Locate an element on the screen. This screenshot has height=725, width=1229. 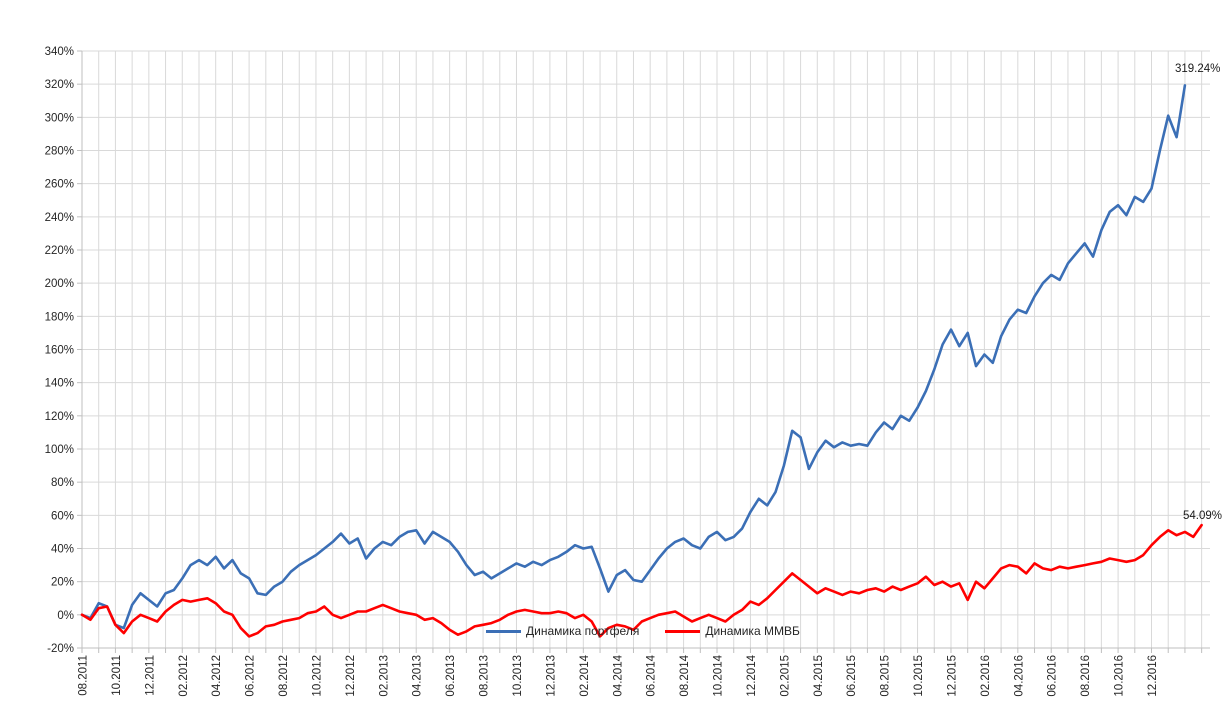
mmvb-end-value-label: 54.09% is located at coordinates (1203, 516).